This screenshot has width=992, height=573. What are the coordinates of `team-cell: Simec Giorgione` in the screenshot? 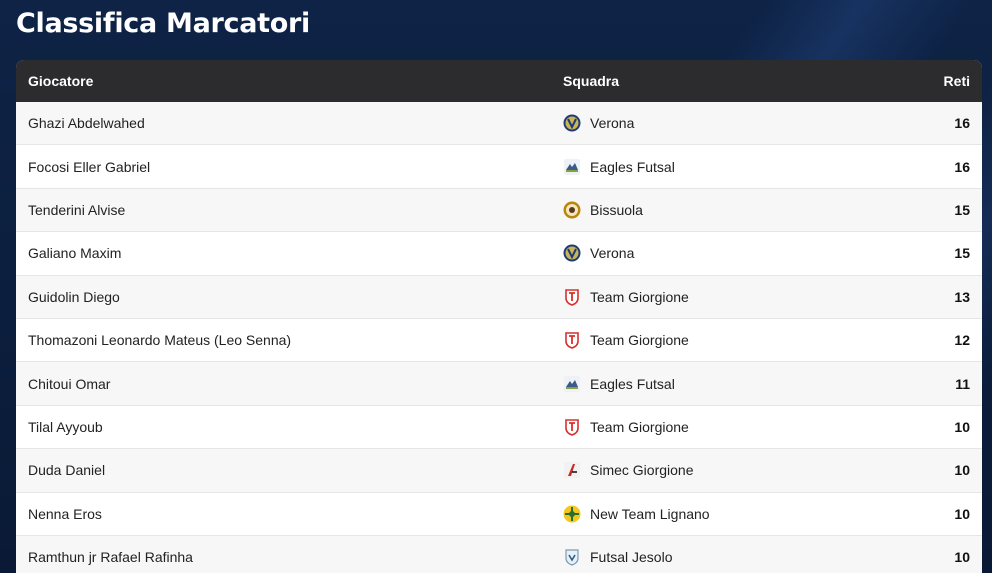 It's located at (712, 470).